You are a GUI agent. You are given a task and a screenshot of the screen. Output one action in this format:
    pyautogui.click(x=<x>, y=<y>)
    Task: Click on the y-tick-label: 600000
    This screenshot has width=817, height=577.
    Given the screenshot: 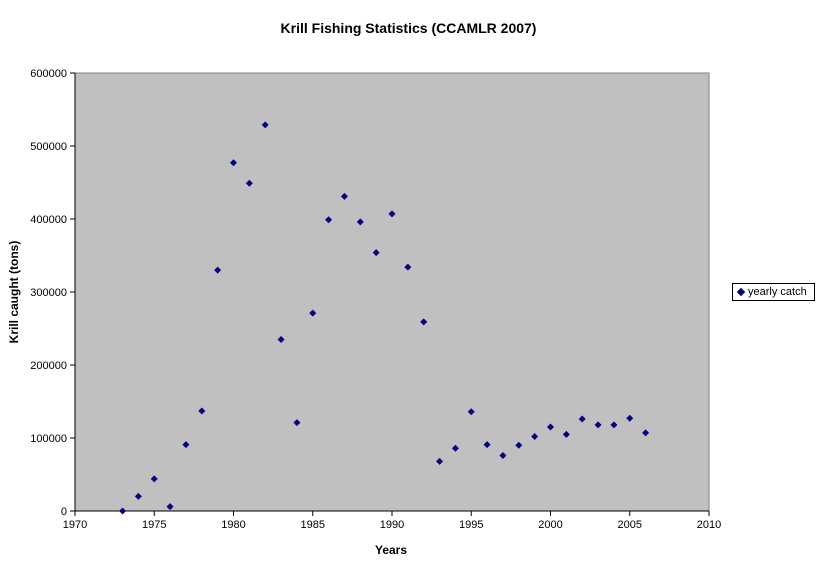 What is the action you would take?
    pyautogui.click(x=48, y=74)
    